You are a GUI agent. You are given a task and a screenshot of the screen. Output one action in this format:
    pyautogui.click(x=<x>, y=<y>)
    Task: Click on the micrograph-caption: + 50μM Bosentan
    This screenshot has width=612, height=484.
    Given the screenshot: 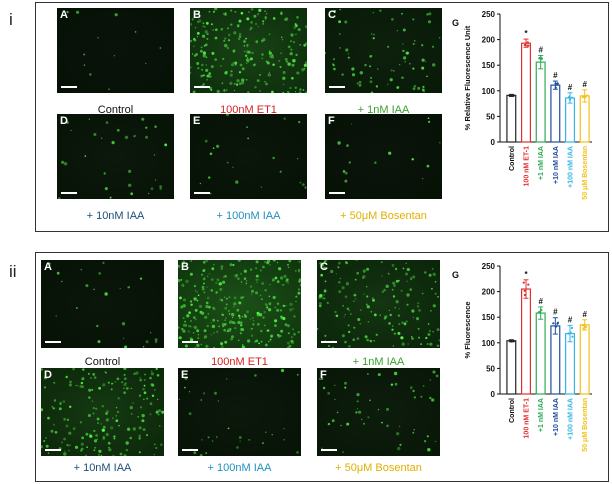 What is the action you would take?
    pyautogui.click(x=383, y=216)
    